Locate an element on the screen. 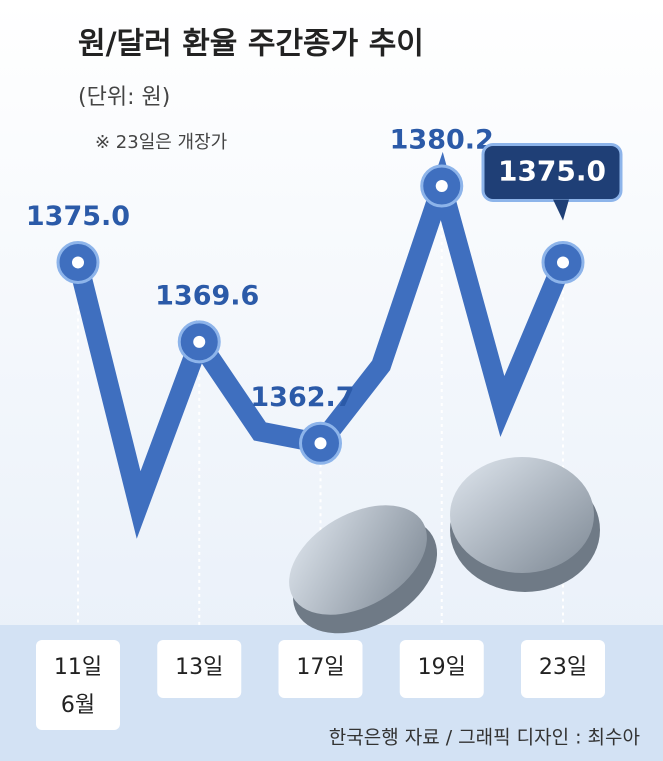 The image size is (663, 761). value-label: 1362.7 is located at coordinates (302, 397).